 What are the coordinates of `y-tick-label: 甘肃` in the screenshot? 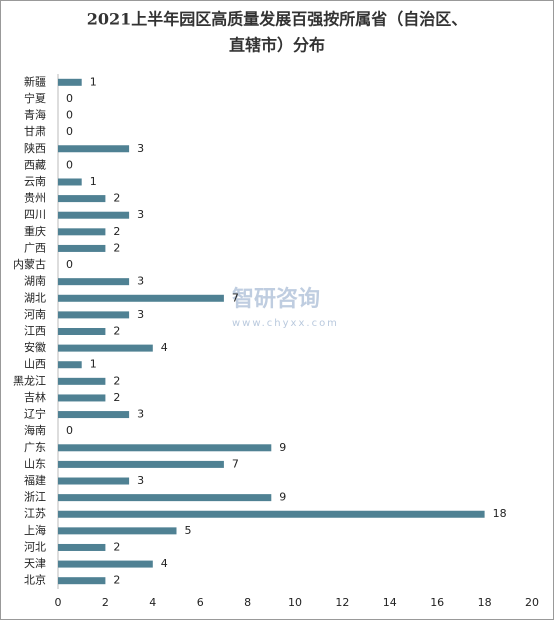 It's located at (35, 131).